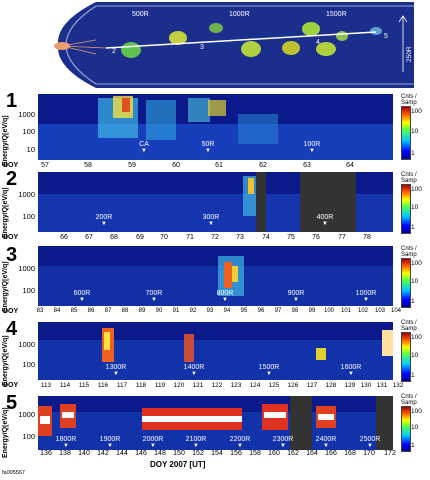 The height and width of the screenshot is (480, 430). I want to click on doy-tick: 75, so click(291, 237).